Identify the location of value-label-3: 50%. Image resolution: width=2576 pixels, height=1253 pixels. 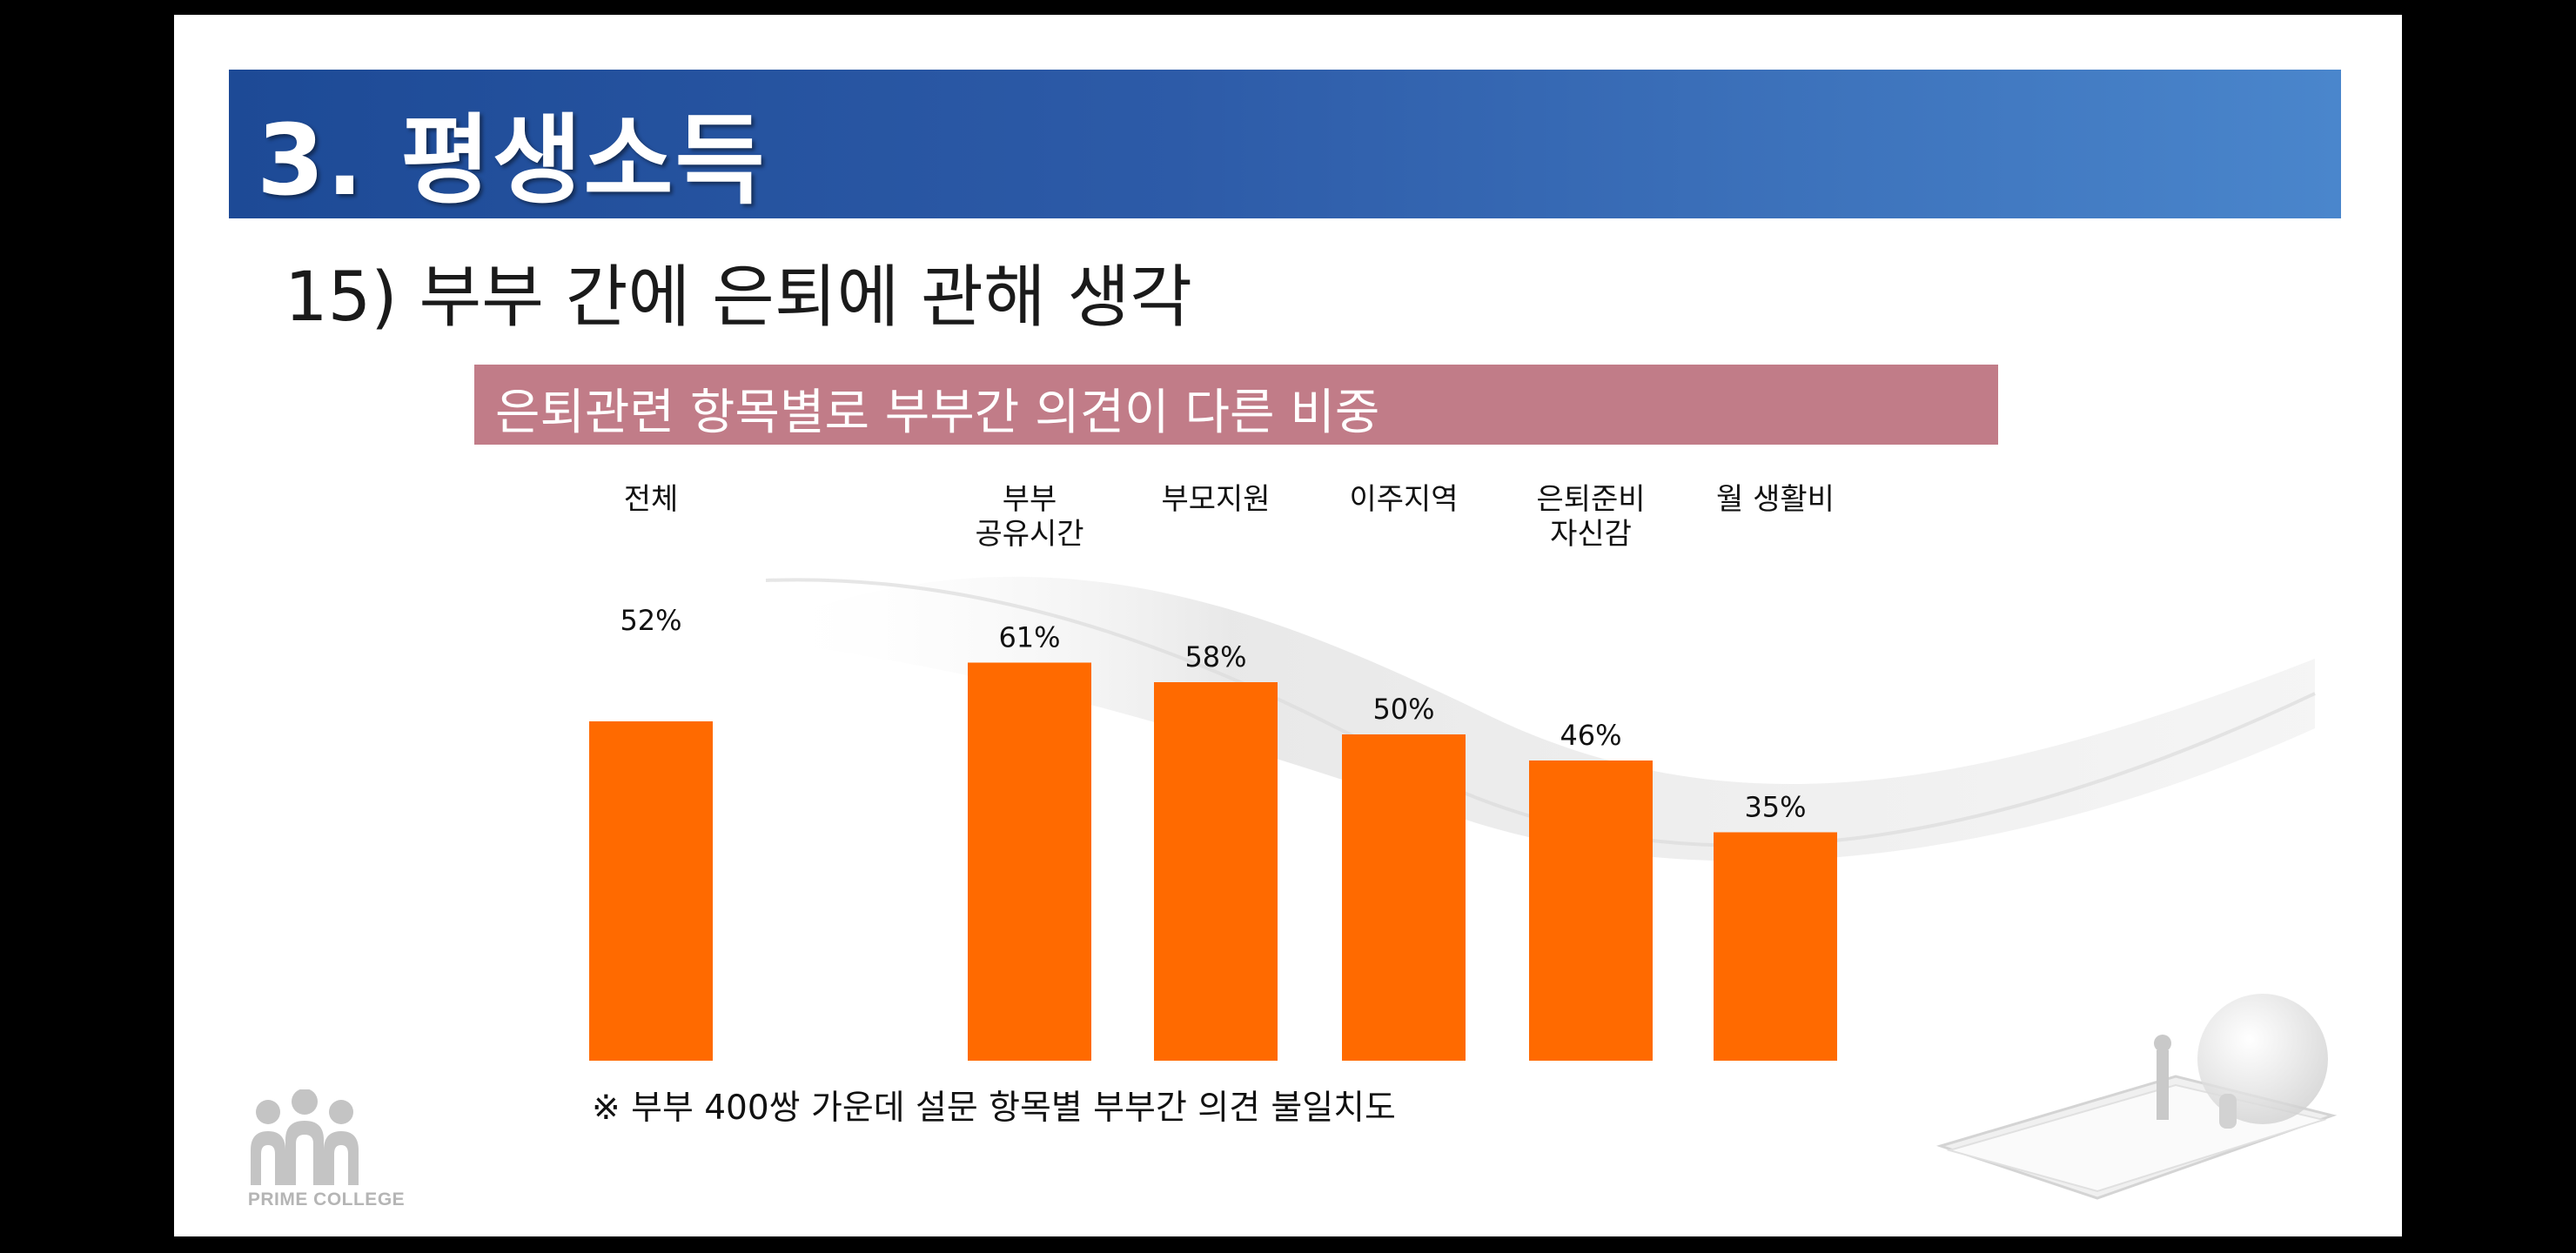
(1403, 709).